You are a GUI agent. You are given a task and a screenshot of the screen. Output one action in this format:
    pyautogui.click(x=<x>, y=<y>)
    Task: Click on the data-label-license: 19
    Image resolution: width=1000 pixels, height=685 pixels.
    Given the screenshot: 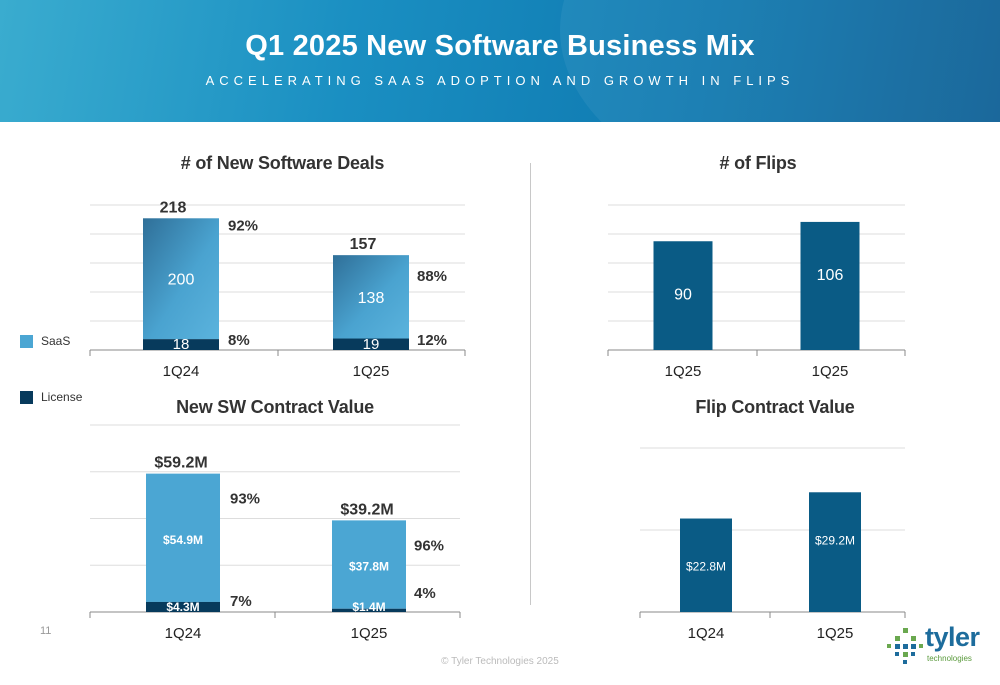 What is the action you would take?
    pyautogui.click(x=371, y=344)
    